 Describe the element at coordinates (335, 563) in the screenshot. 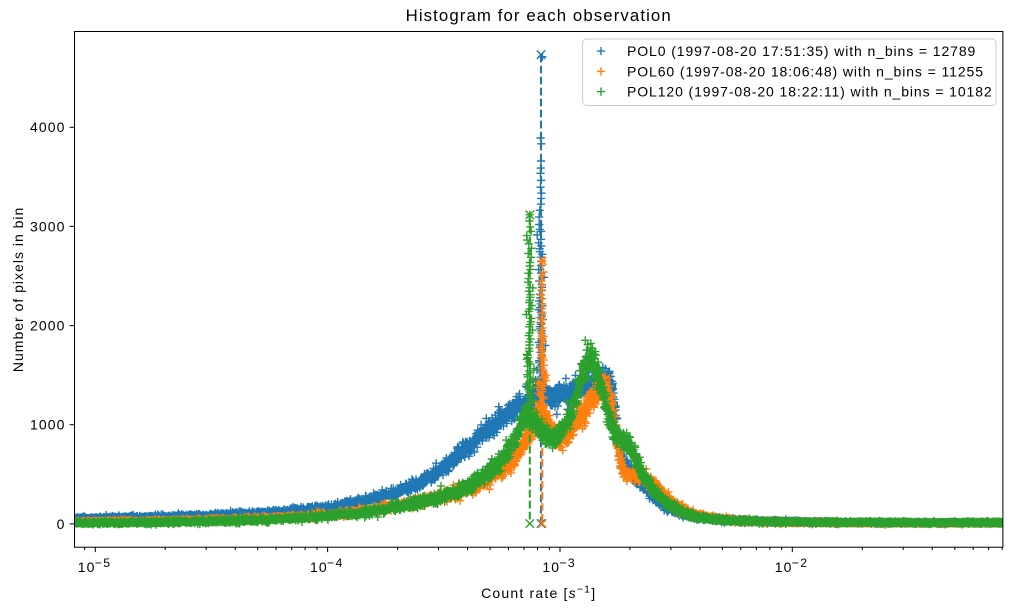

I see `svg-text: −4` at that location.